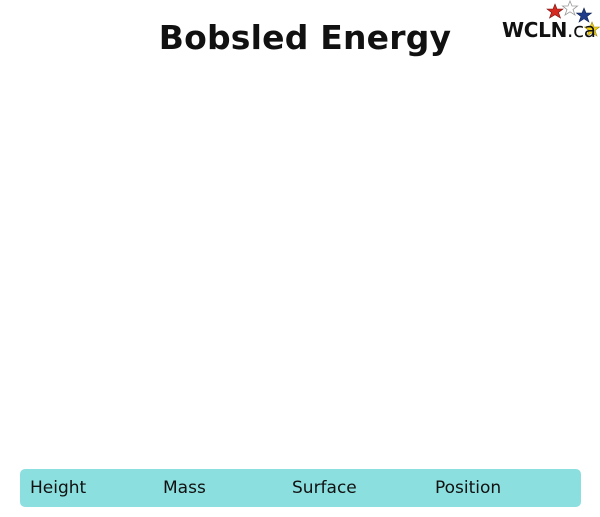 The image size is (600, 517). Describe the element at coordinates (581, 30) in the screenshot. I see `logo-text-suffix: .ca` at that location.